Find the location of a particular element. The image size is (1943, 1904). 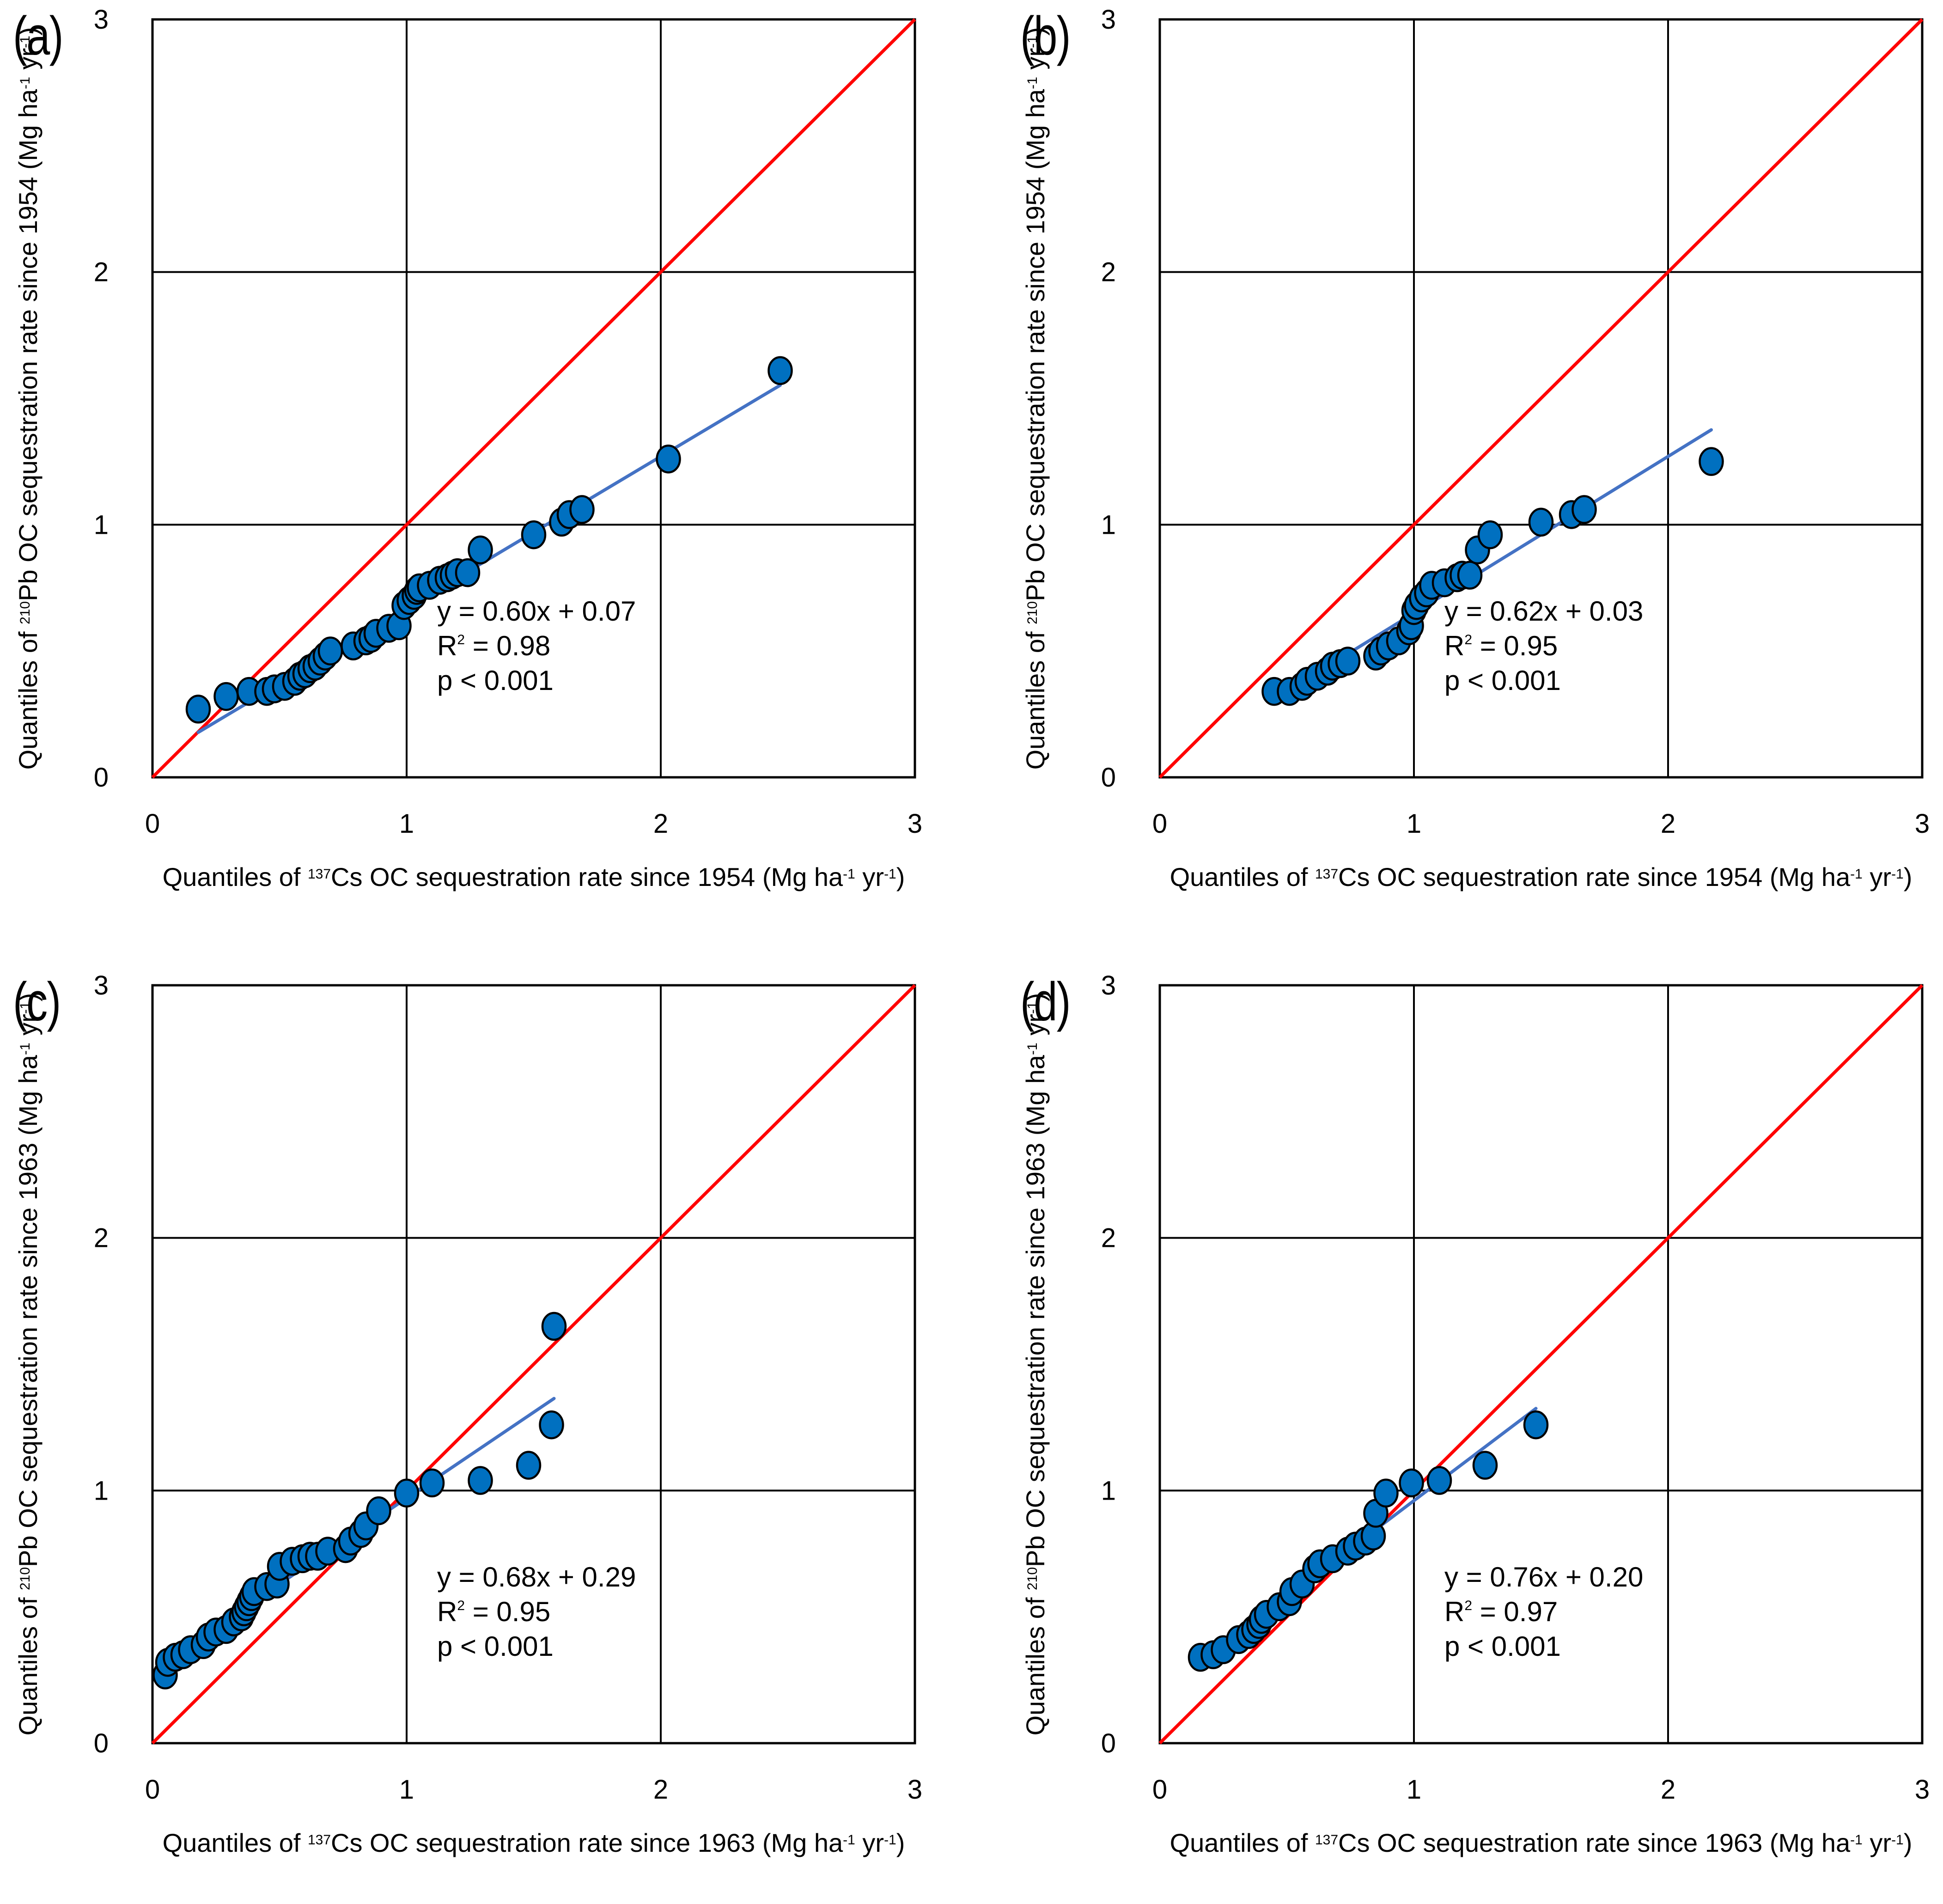

r-squared-label: R2 = 0.98 is located at coordinates (493, 645).